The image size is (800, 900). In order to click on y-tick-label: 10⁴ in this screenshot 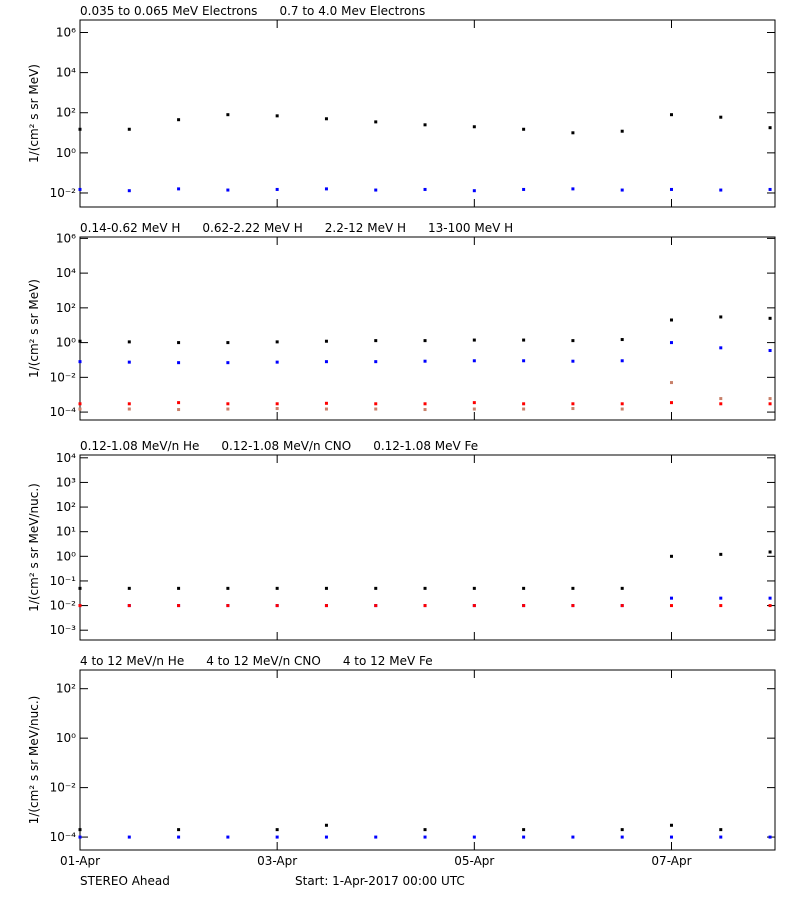, I will do `click(66, 73)`.